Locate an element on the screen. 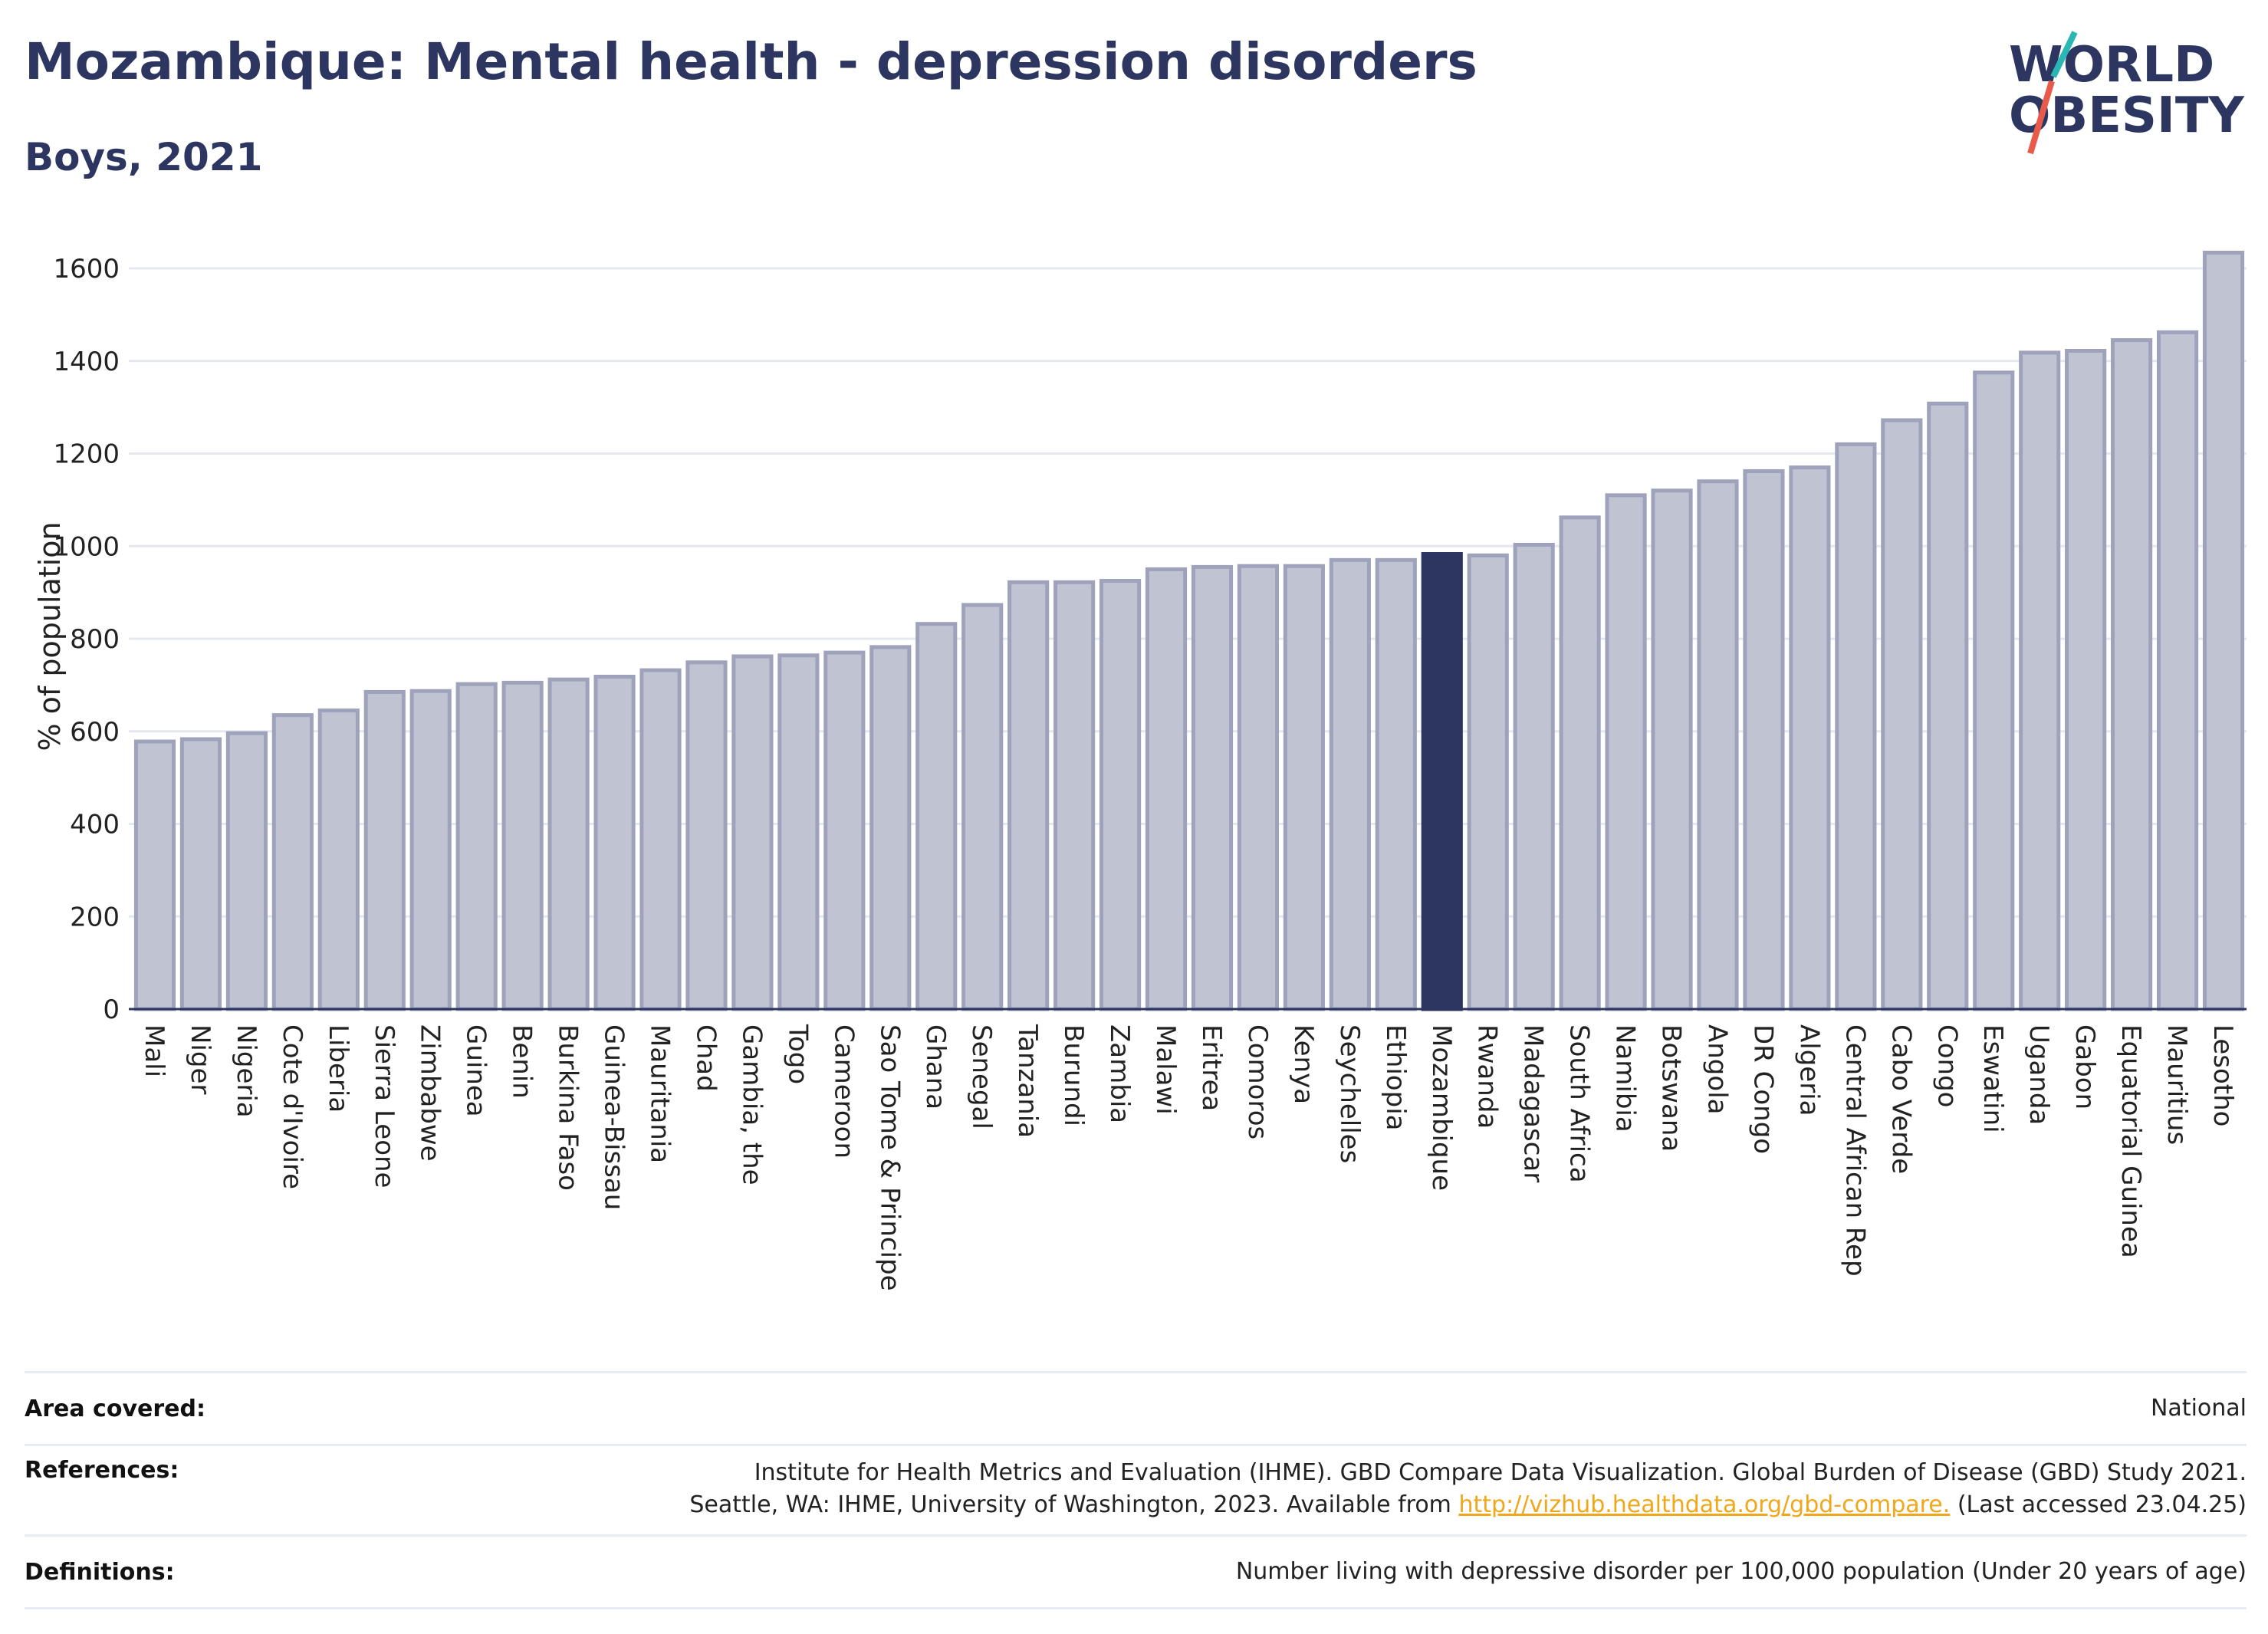  x-tick-label: Ethiopia is located at coordinates (1395, 1077).